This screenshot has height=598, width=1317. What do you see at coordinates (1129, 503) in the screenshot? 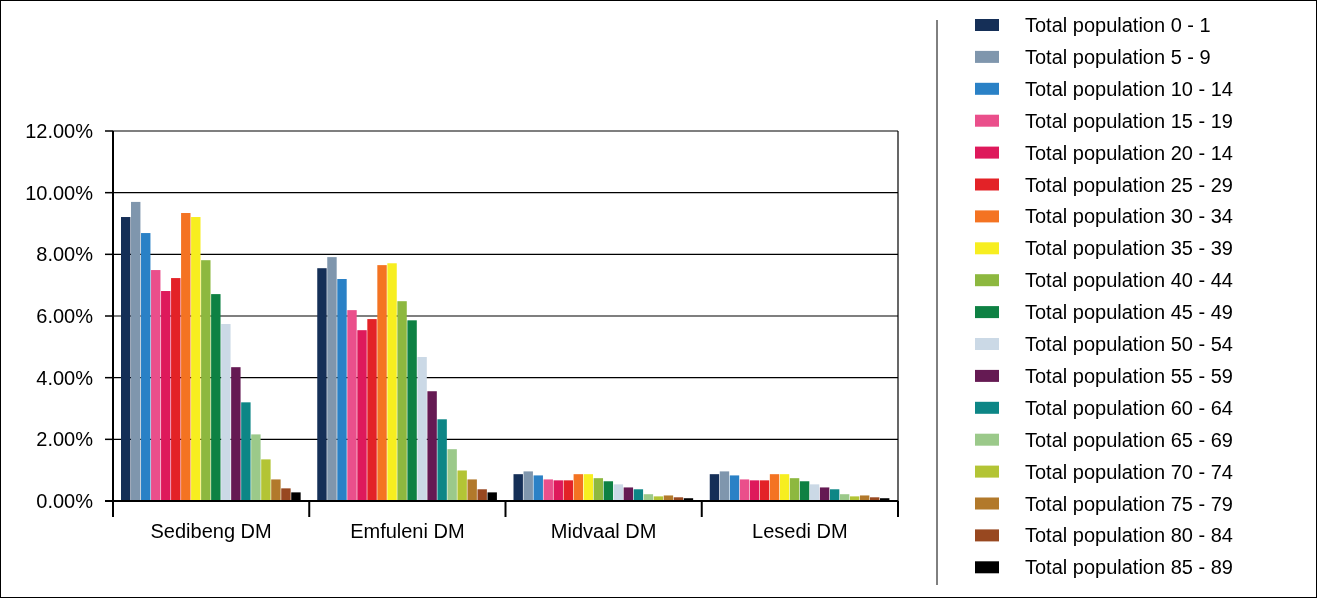
I see `legend-label: Total population 75 - 79` at bounding box center [1129, 503].